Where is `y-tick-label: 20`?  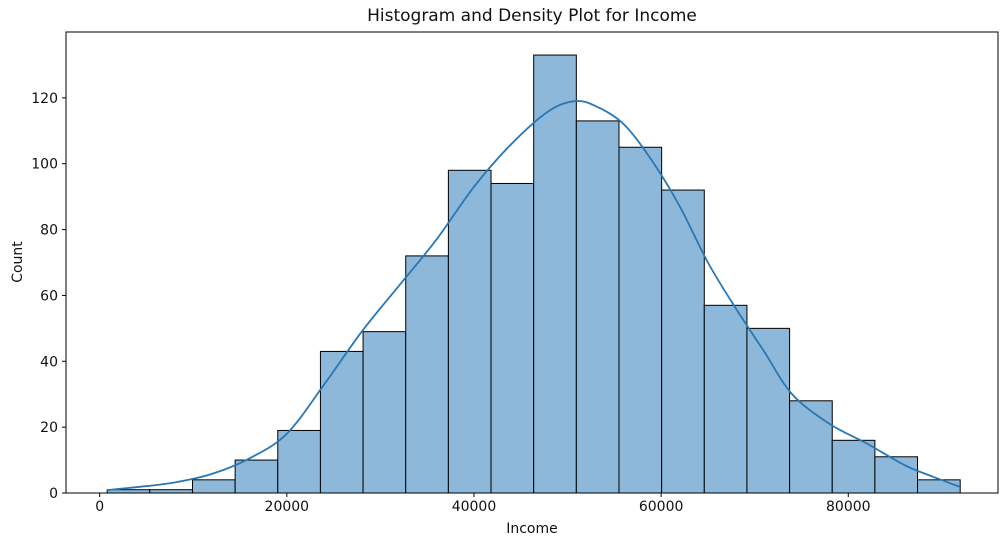 y-tick-label: 20 is located at coordinates (49, 428).